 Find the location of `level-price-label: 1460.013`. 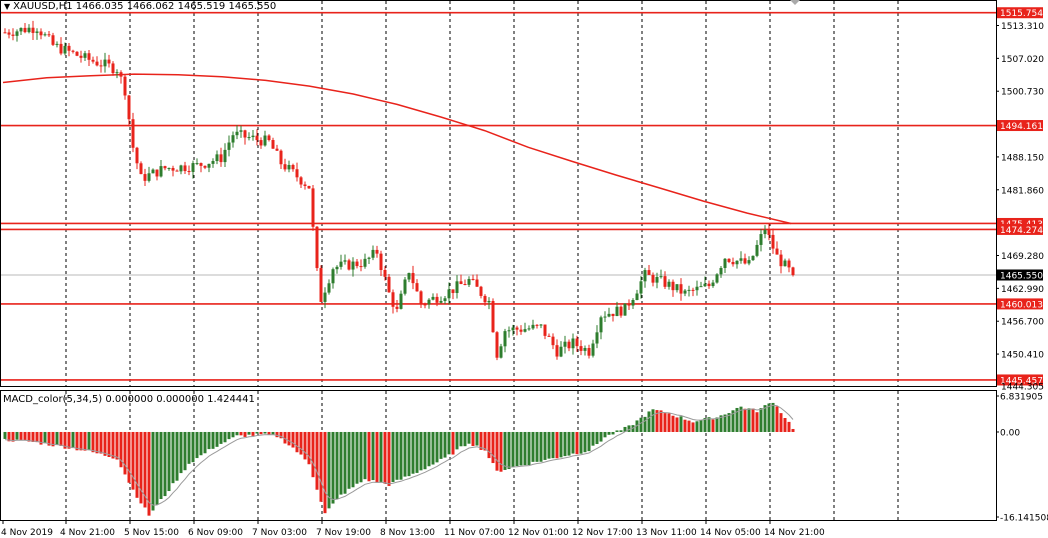

level-price-label: 1460.013 is located at coordinates (1021, 305).